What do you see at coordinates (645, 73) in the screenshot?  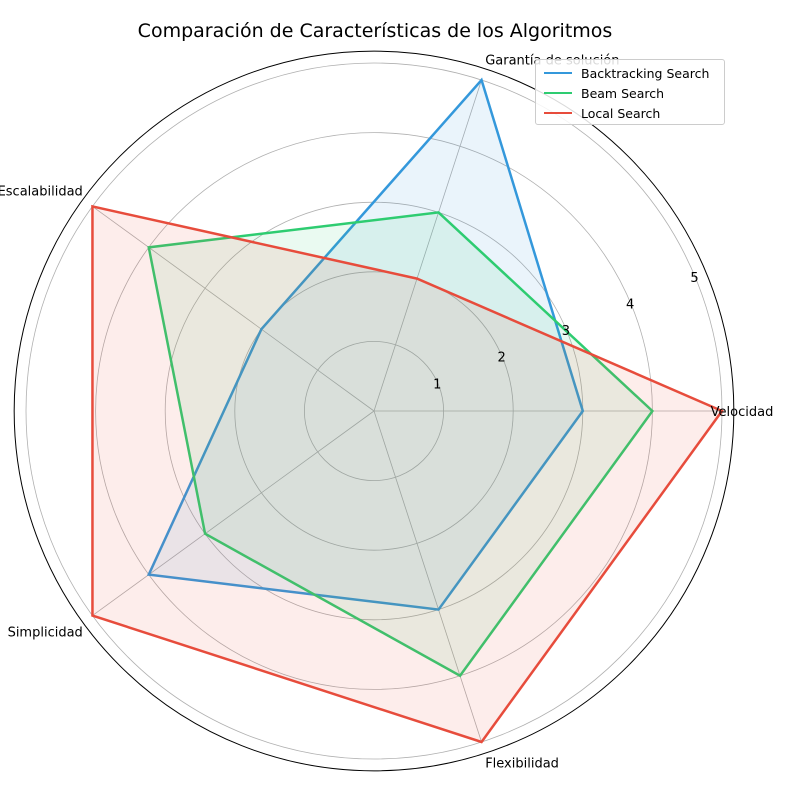 I see `legend-label-backtracking: Backtracking Search` at bounding box center [645, 73].